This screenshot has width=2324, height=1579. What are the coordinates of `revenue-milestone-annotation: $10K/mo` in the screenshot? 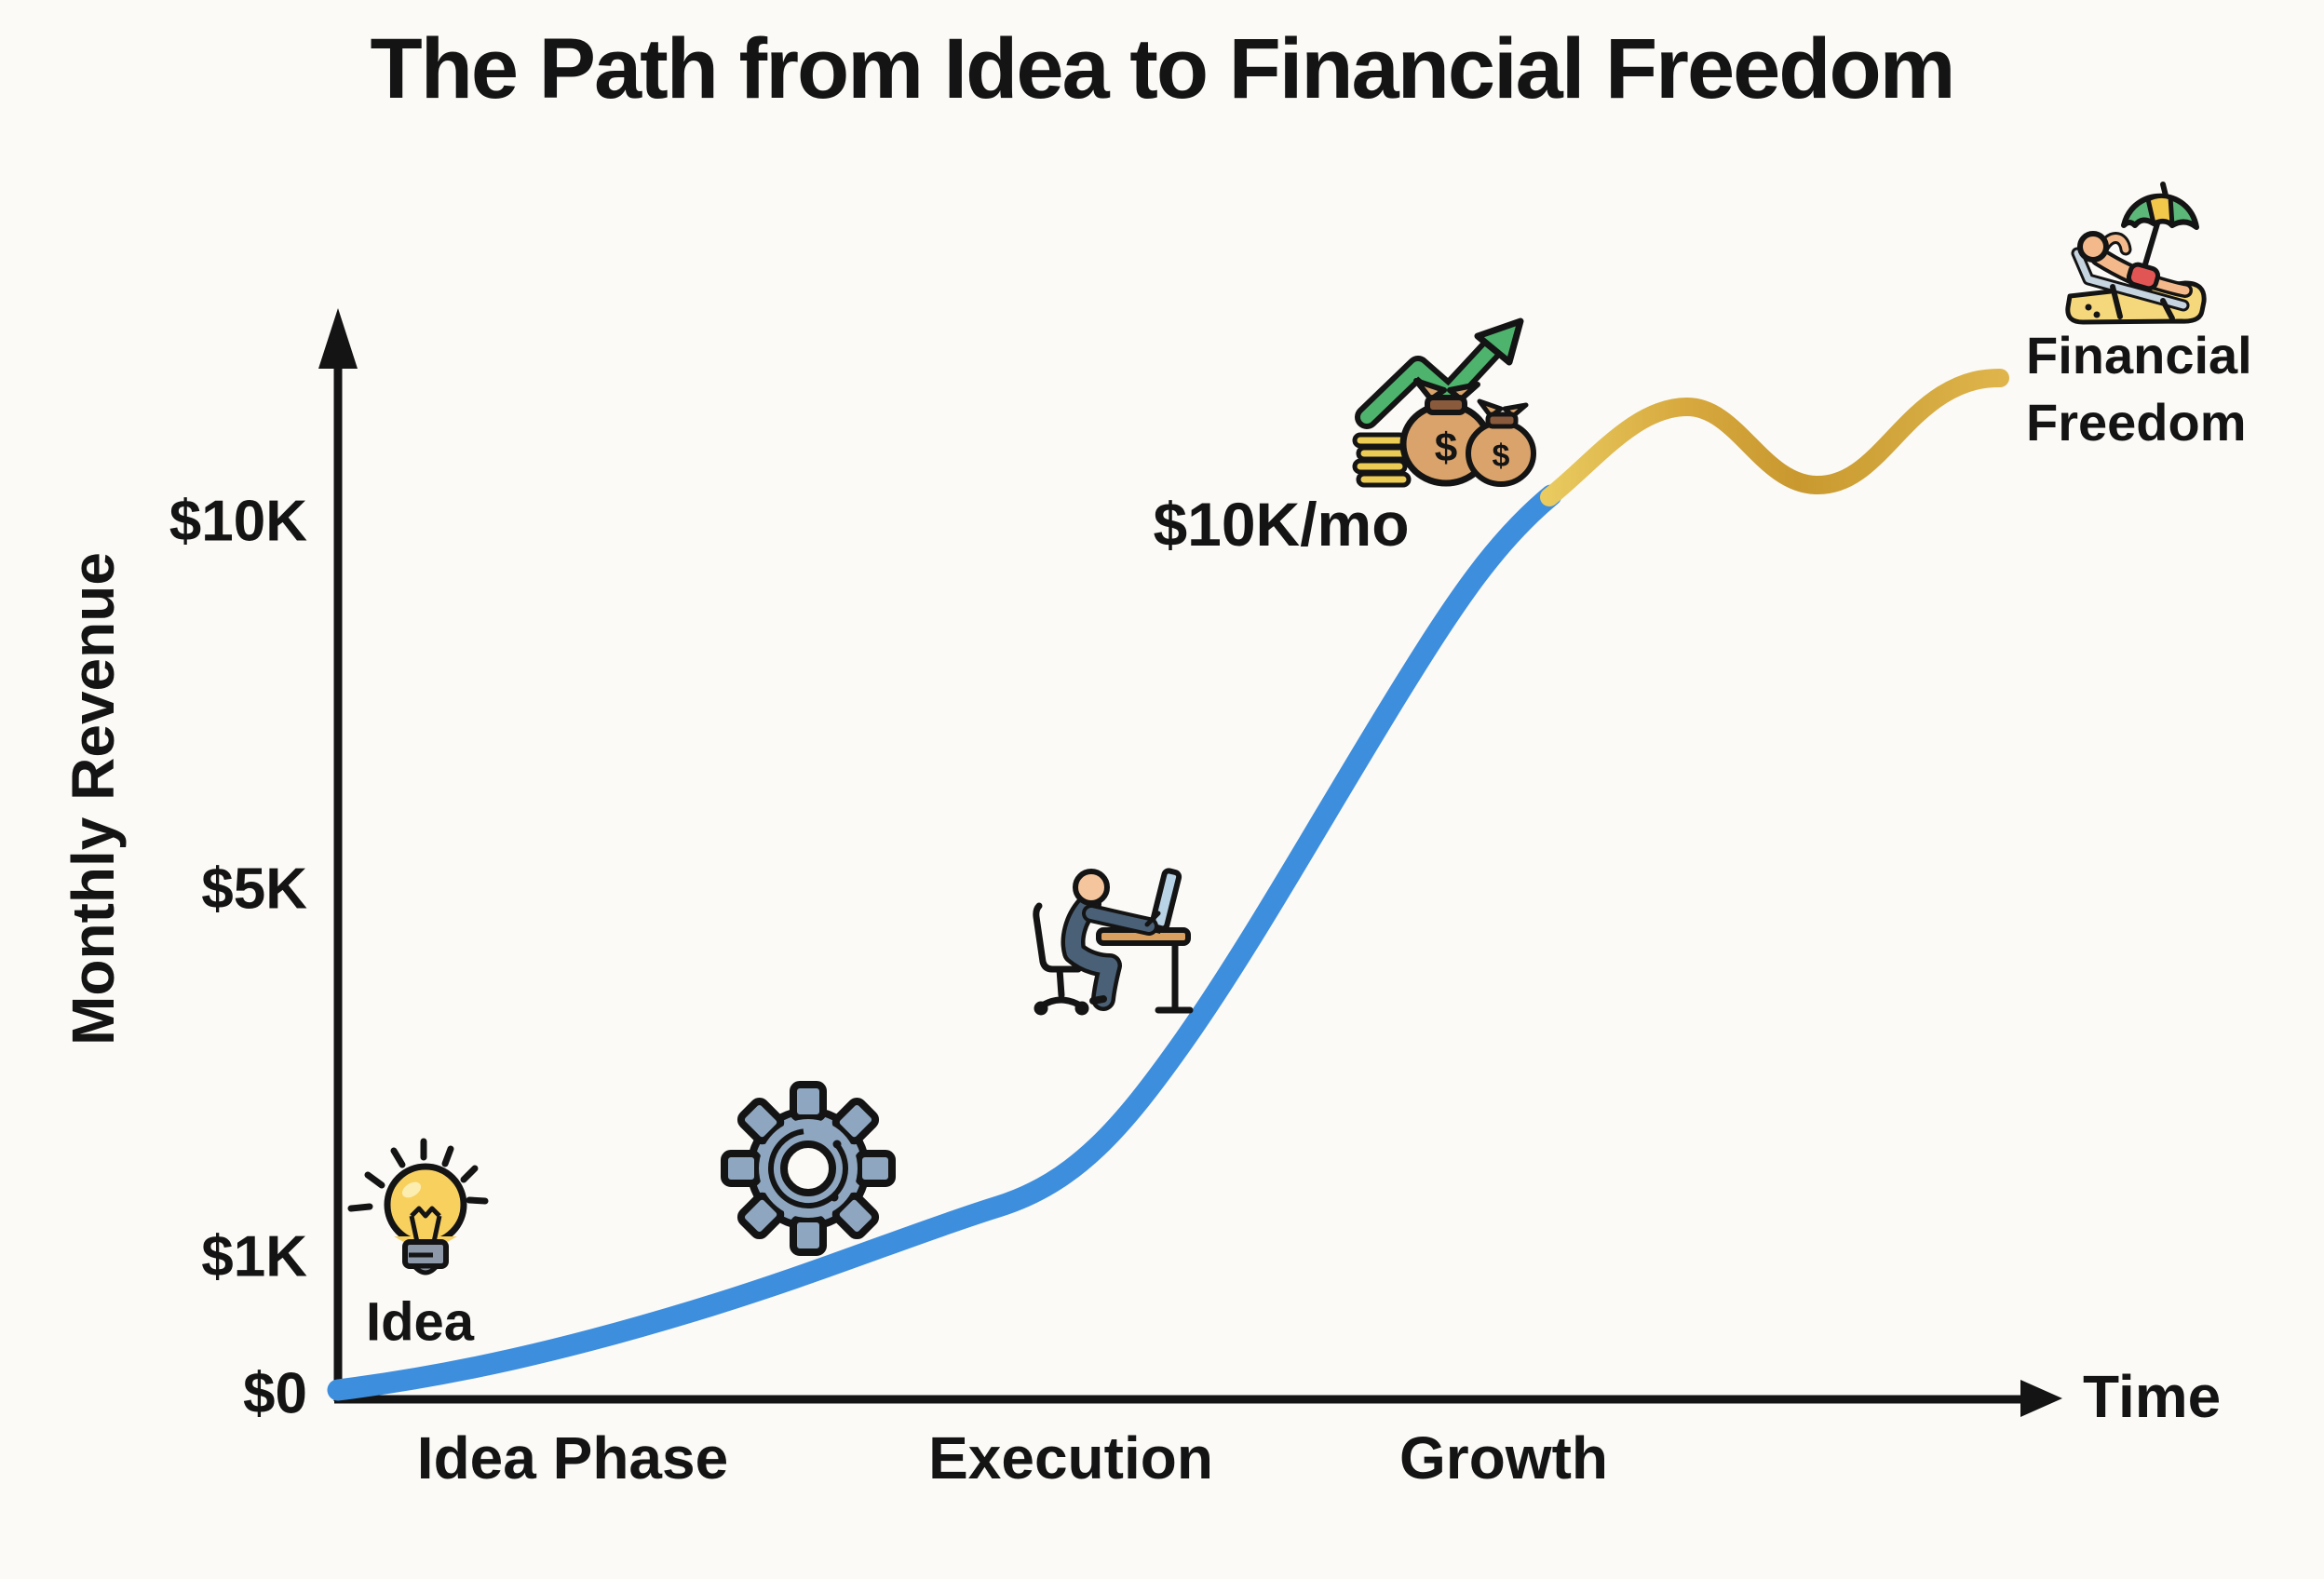 It's located at (1282, 524).